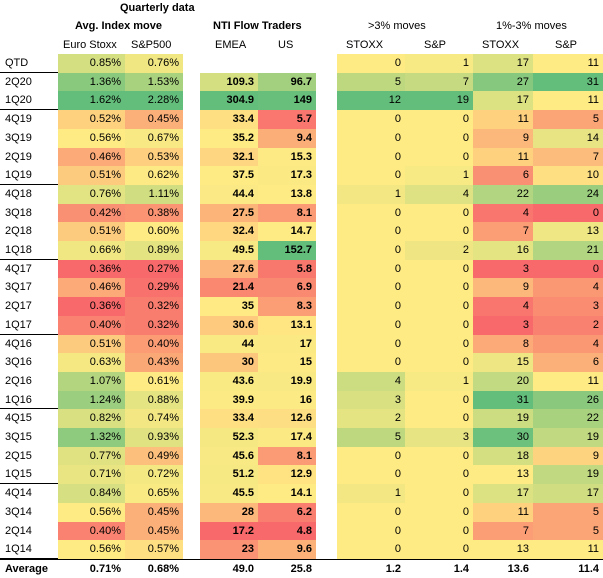  What do you see at coordinates (18, 418) in the screenshot?
I see `quarter-label: 4Q15` at bounding box center [18, 418].